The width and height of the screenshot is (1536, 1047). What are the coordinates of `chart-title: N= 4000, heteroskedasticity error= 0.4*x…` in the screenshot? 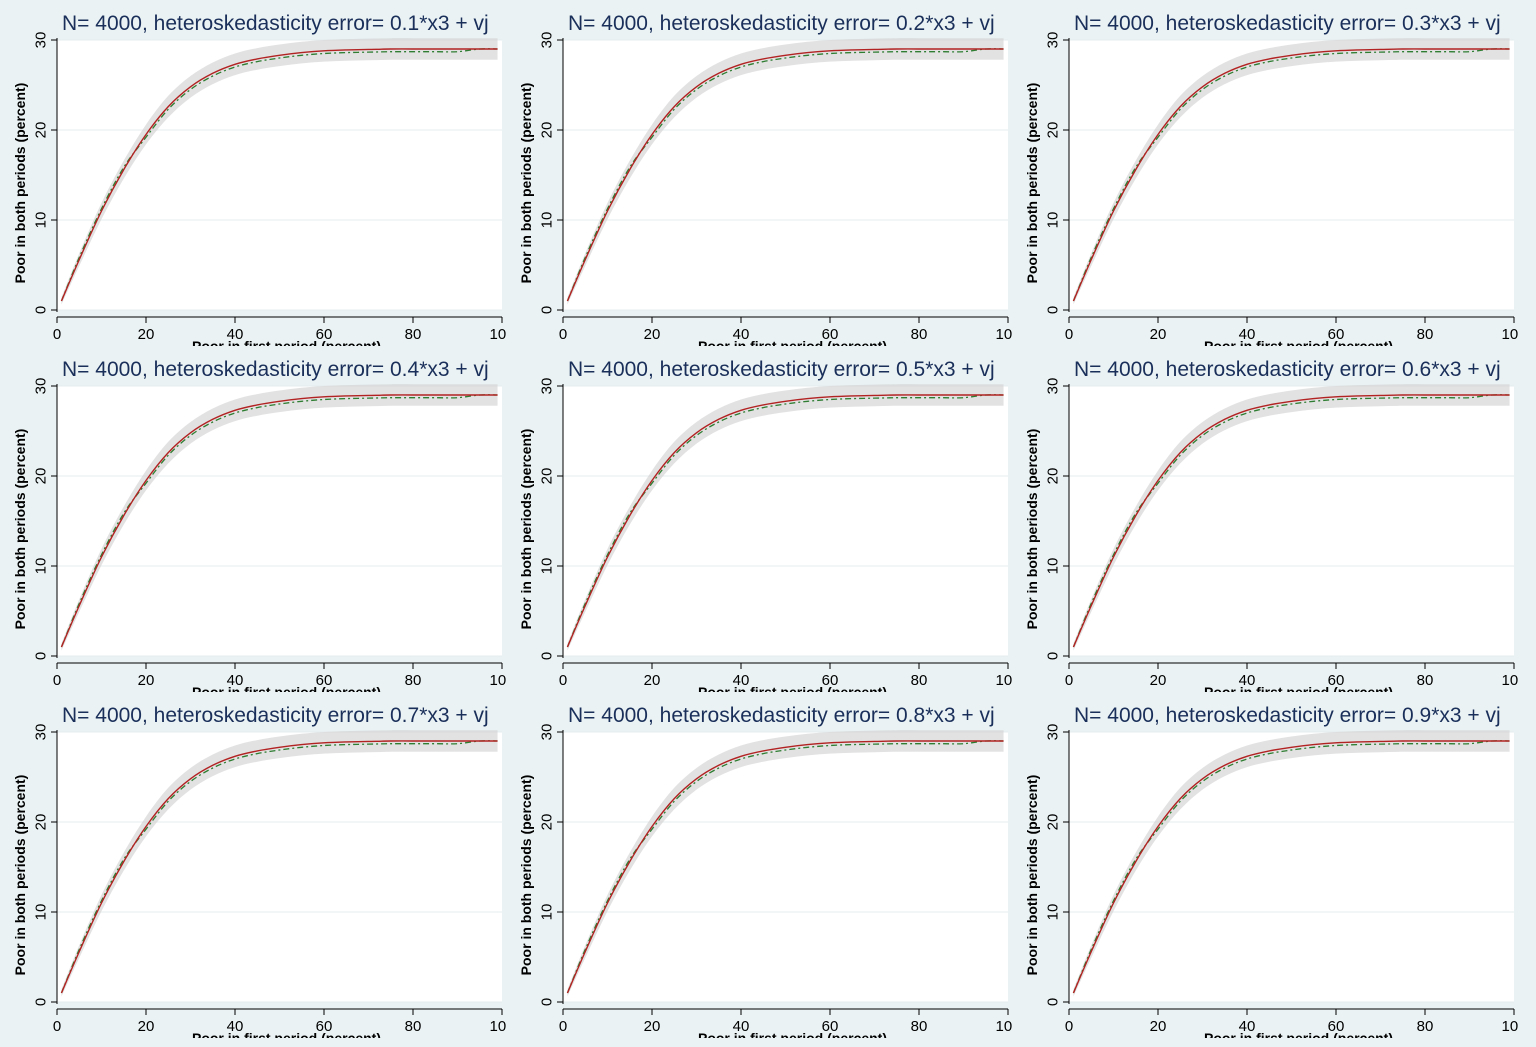 It's located at (275, 369).